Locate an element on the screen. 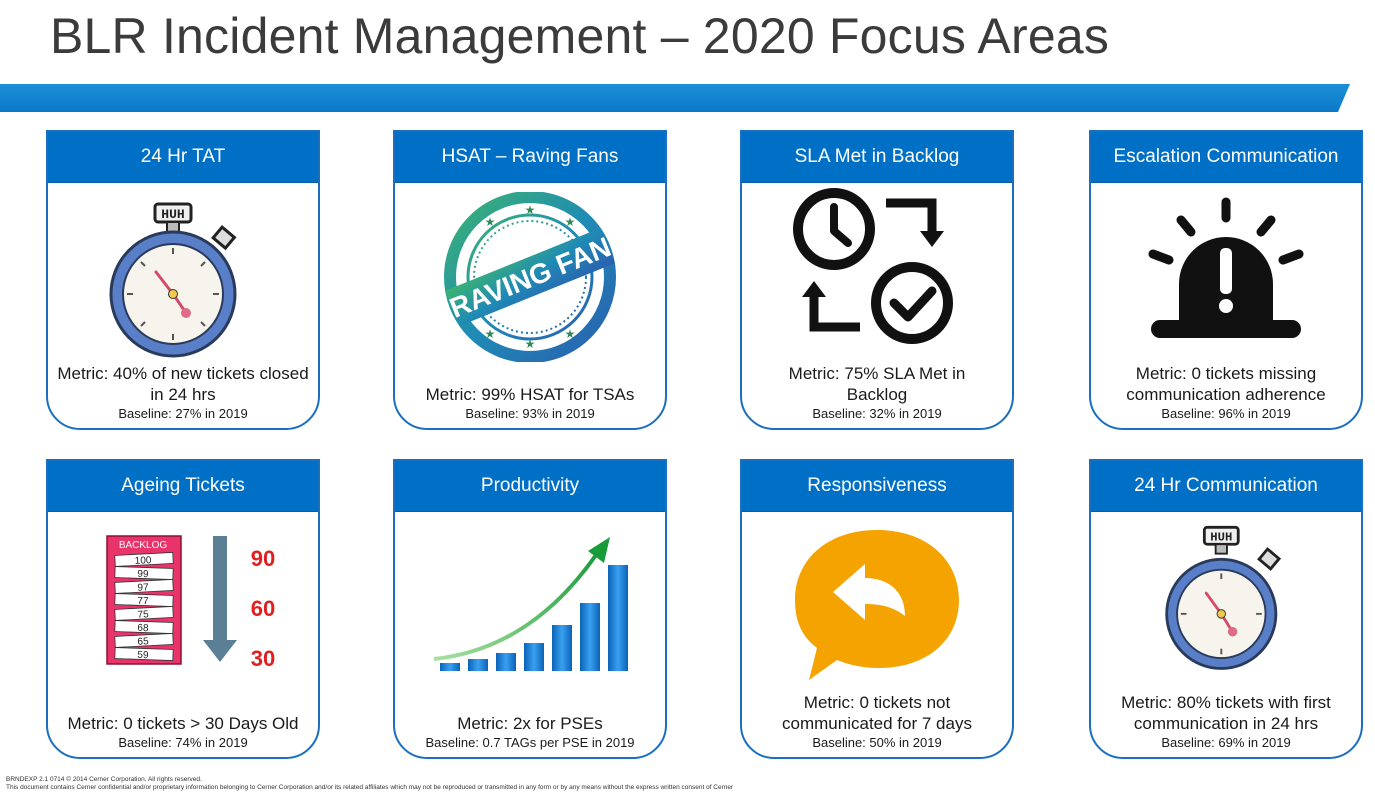 The height and width of the screenshot is (797, 1375). growth-bar-chart-icon is located at coordinates (530, 603).